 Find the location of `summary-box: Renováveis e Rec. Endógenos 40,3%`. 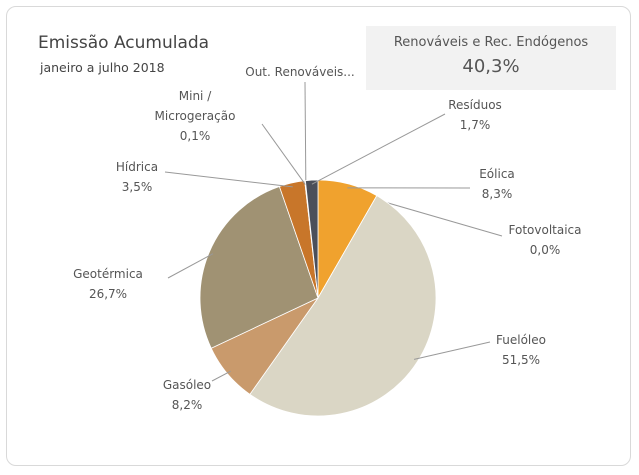

summary-box: Renováveis e Rec. Endógenos 40,3% is located at coordinates (491, 58).